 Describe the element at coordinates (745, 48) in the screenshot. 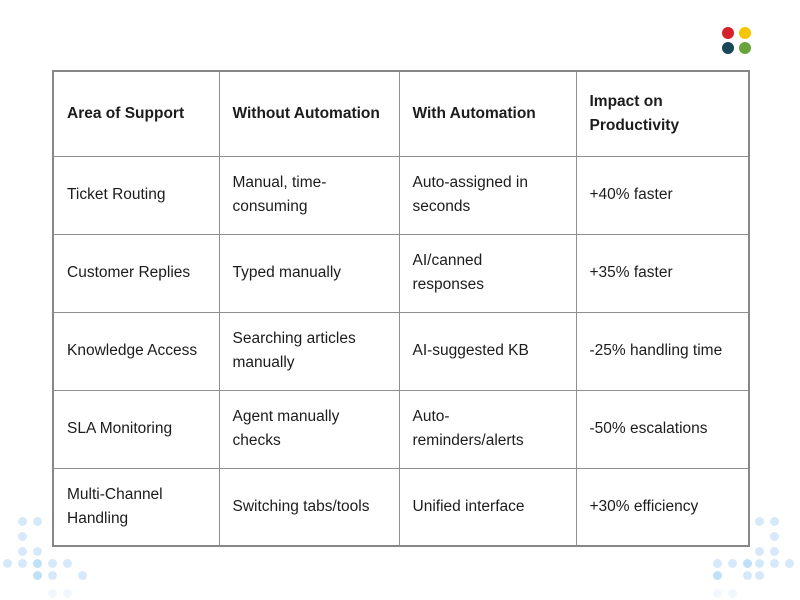

I see `logo-dot-green-icon` at that location.